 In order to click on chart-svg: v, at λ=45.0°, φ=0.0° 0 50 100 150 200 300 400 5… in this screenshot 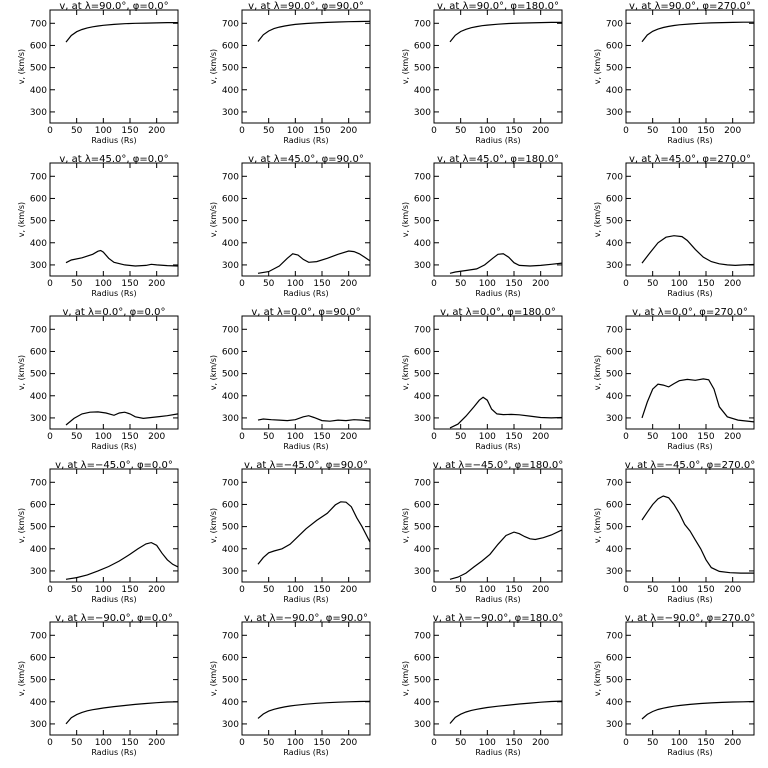, I will do `click(98, 226)`.